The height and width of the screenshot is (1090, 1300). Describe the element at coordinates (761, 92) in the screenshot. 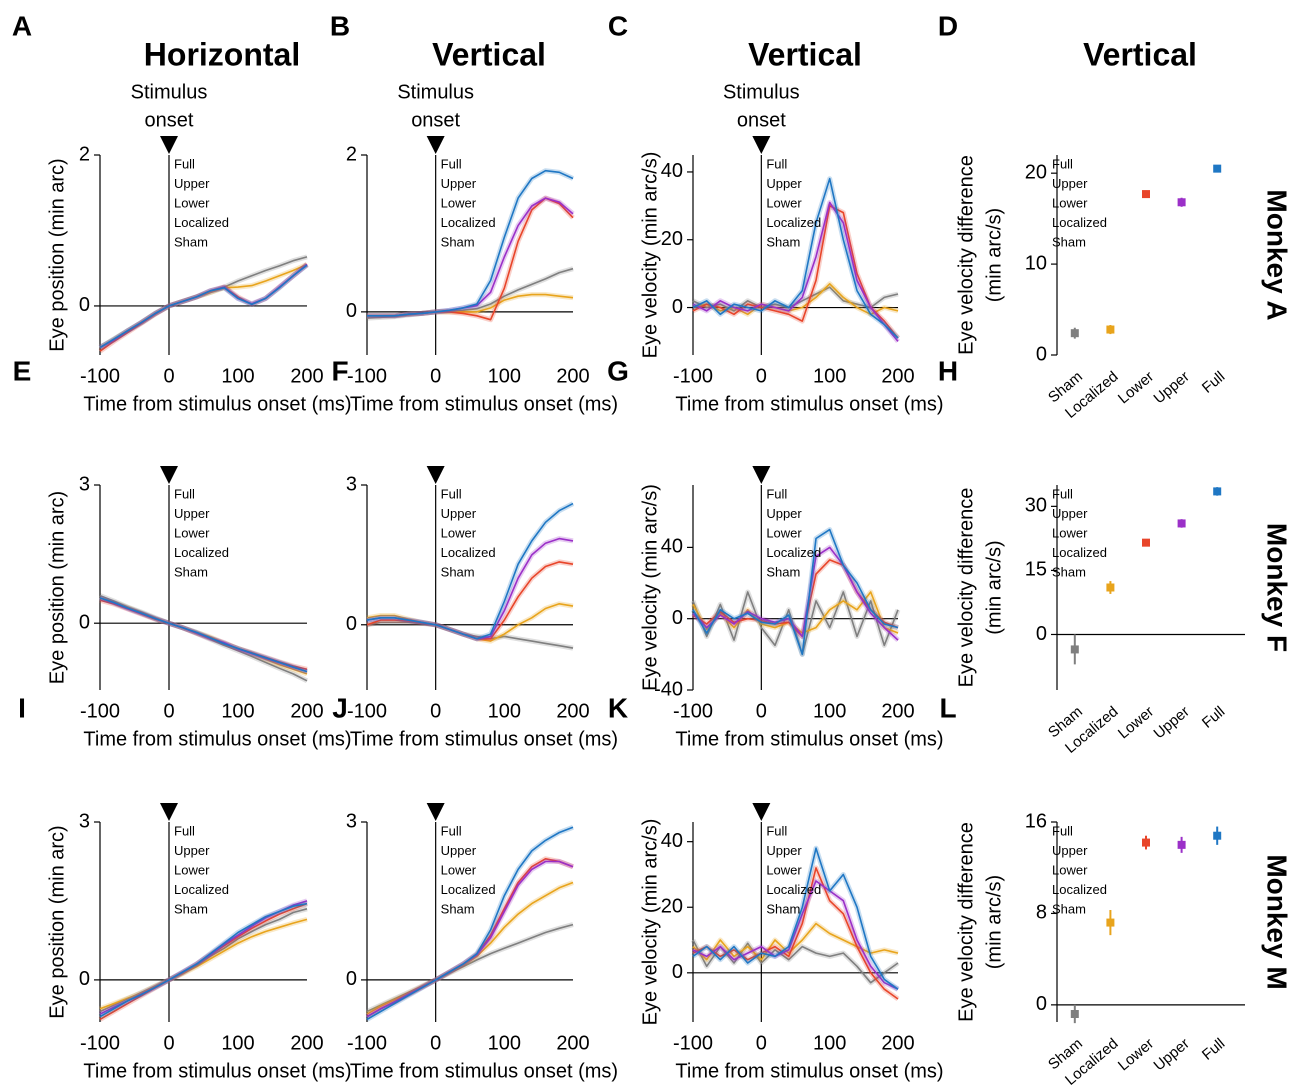

I see `annotation: Stimulus` at that location.